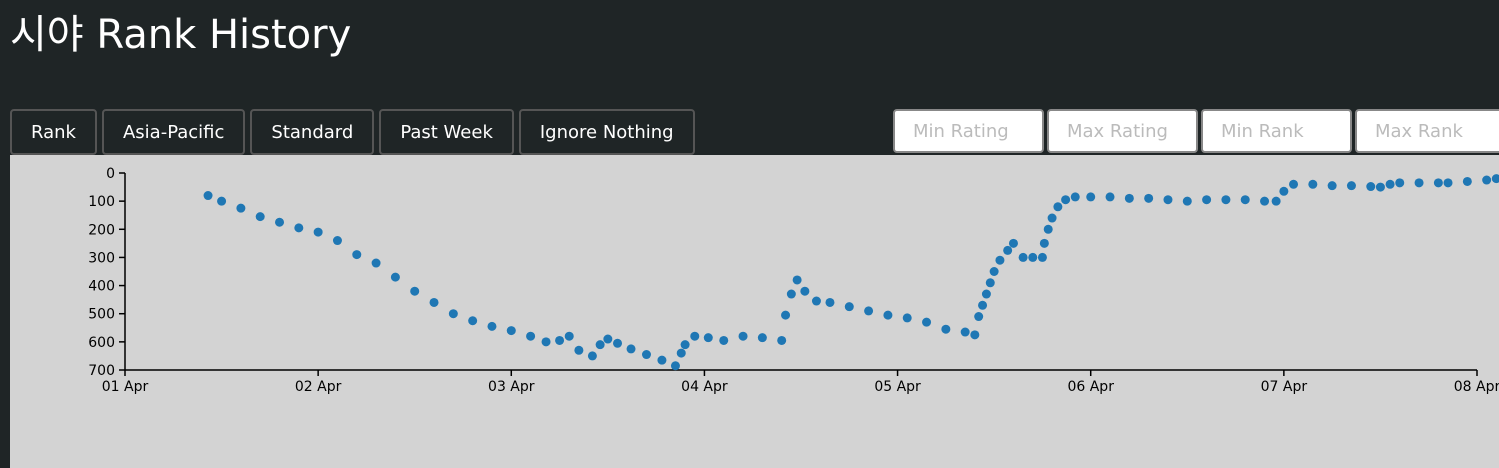  I want to click on min-rank-input, so click(1276, 131).